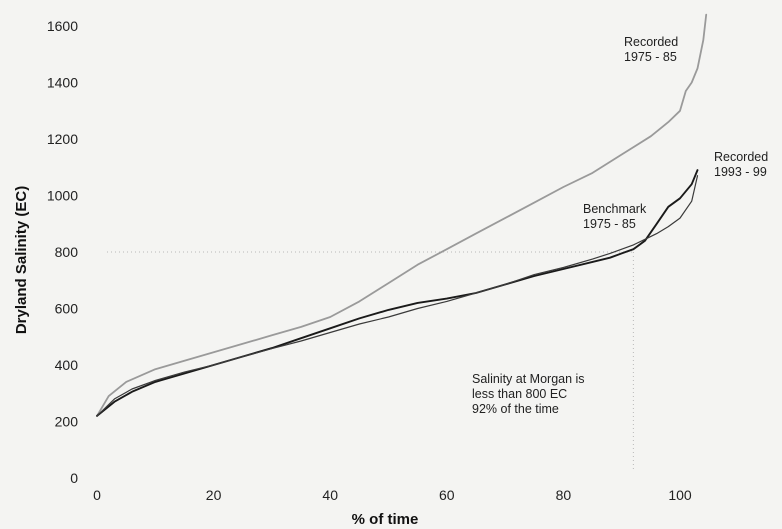 This screenshot has height=529, width=782. I want to click on x-tick-label: 60, so click(447, 495).